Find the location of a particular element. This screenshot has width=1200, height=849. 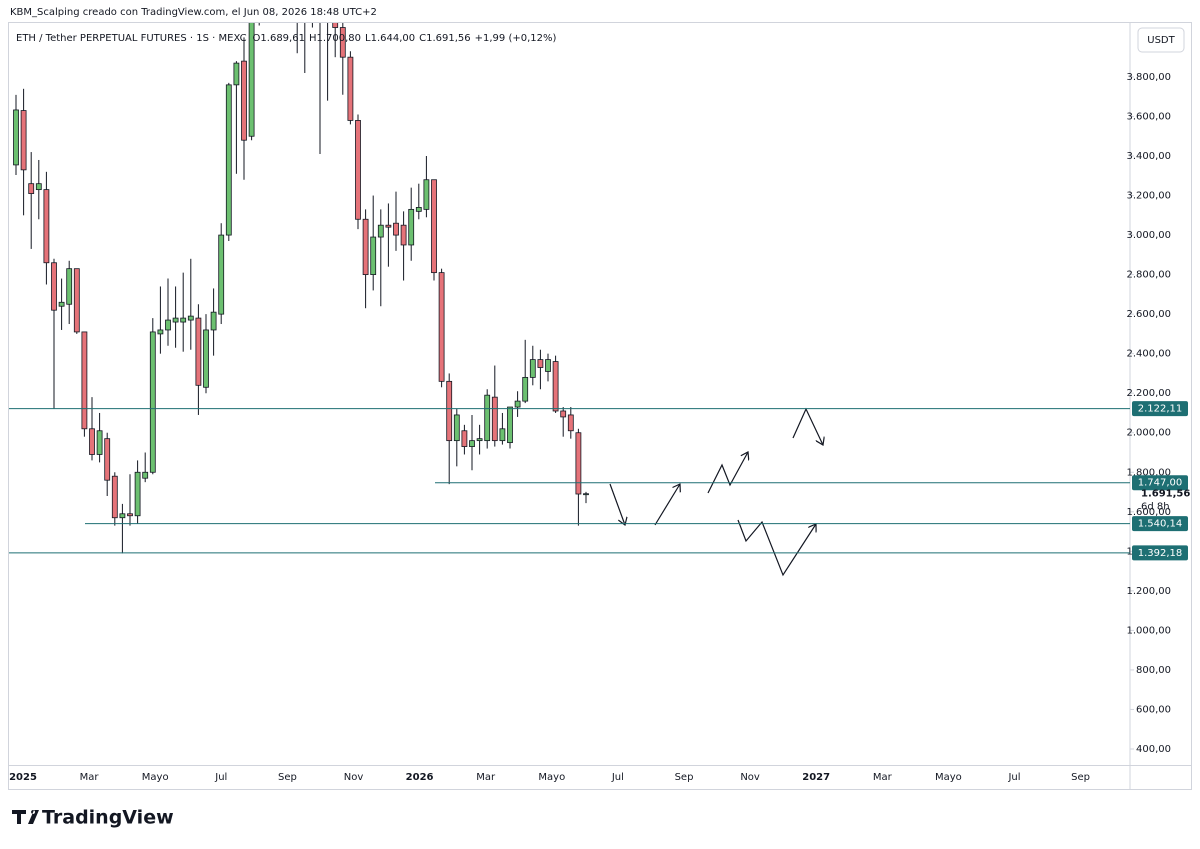

ohlc-legend: O1.689,61 is located at coordinates (279, 38).